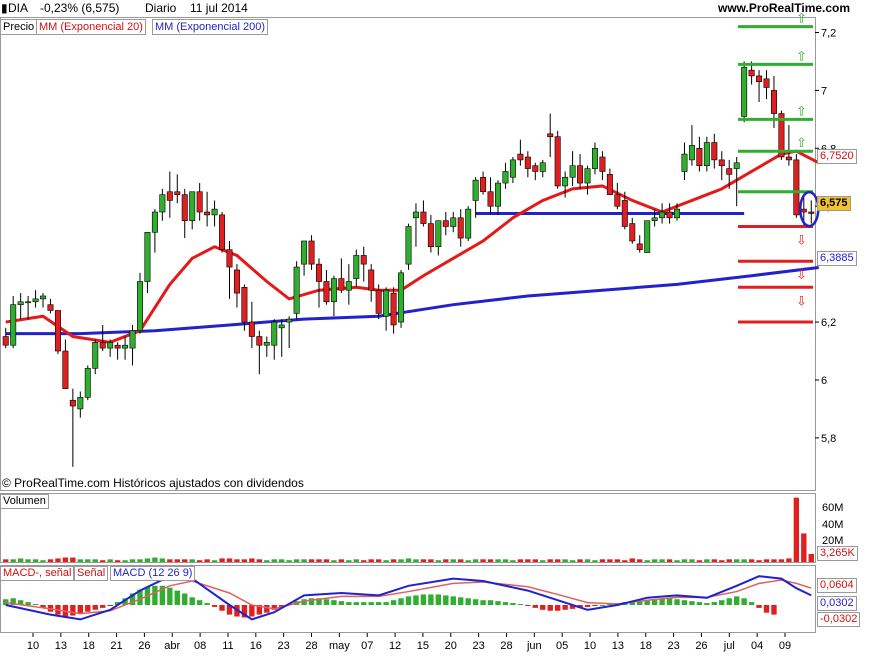 Image resolution: width=873 pixels, height=656 pixels. What do you see at coordinates (219, 8) in the screenshot?
I see `header-date: 11 jul 2014` at bounding box center [219, 8].